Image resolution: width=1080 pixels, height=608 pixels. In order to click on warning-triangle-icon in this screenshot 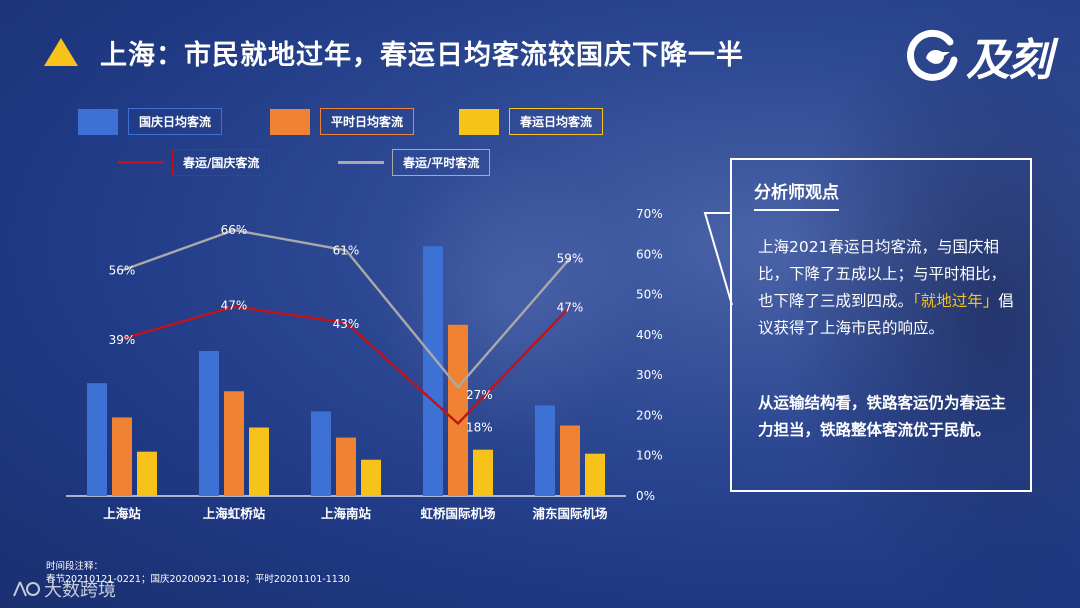, I will do `click(61, 52)`.